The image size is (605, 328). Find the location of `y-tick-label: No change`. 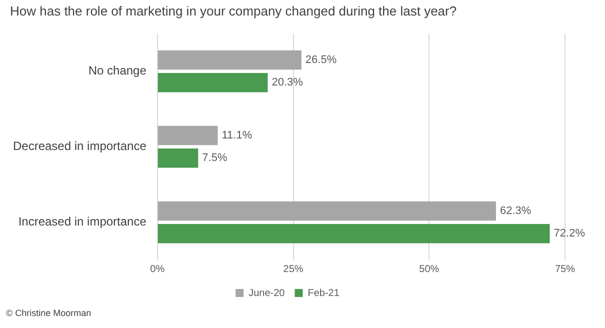

y-tick-label: No change is located at coordinates (117, 71).